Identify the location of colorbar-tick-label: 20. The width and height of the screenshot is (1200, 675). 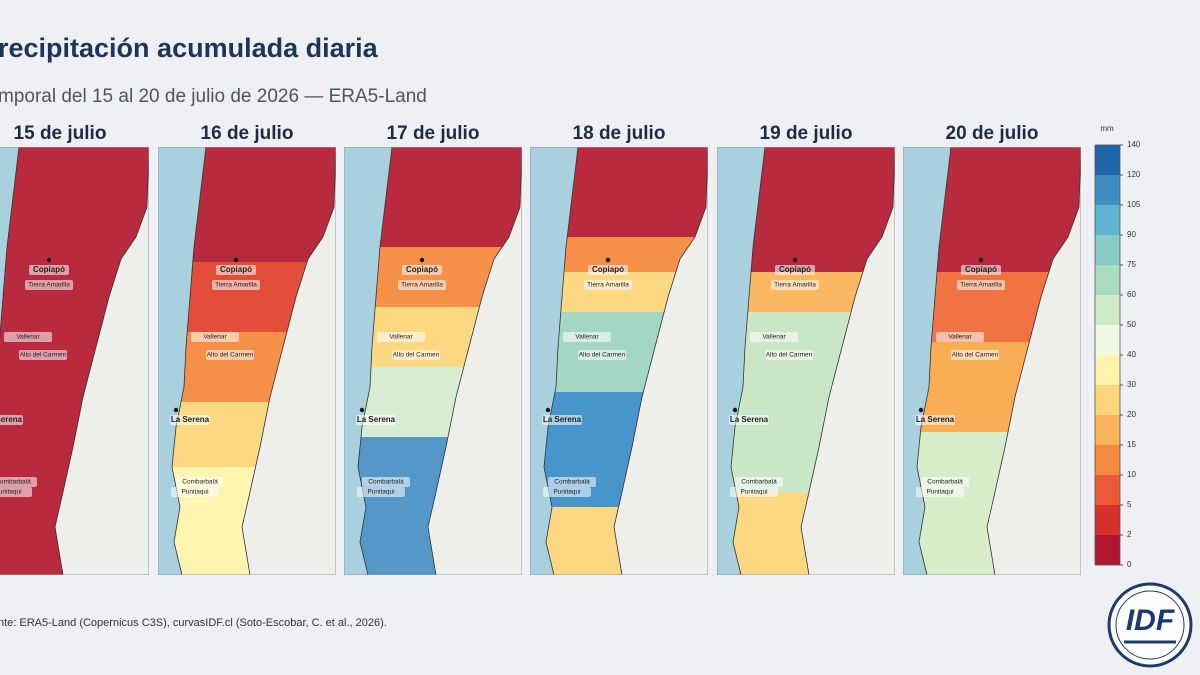
(1131, 414).